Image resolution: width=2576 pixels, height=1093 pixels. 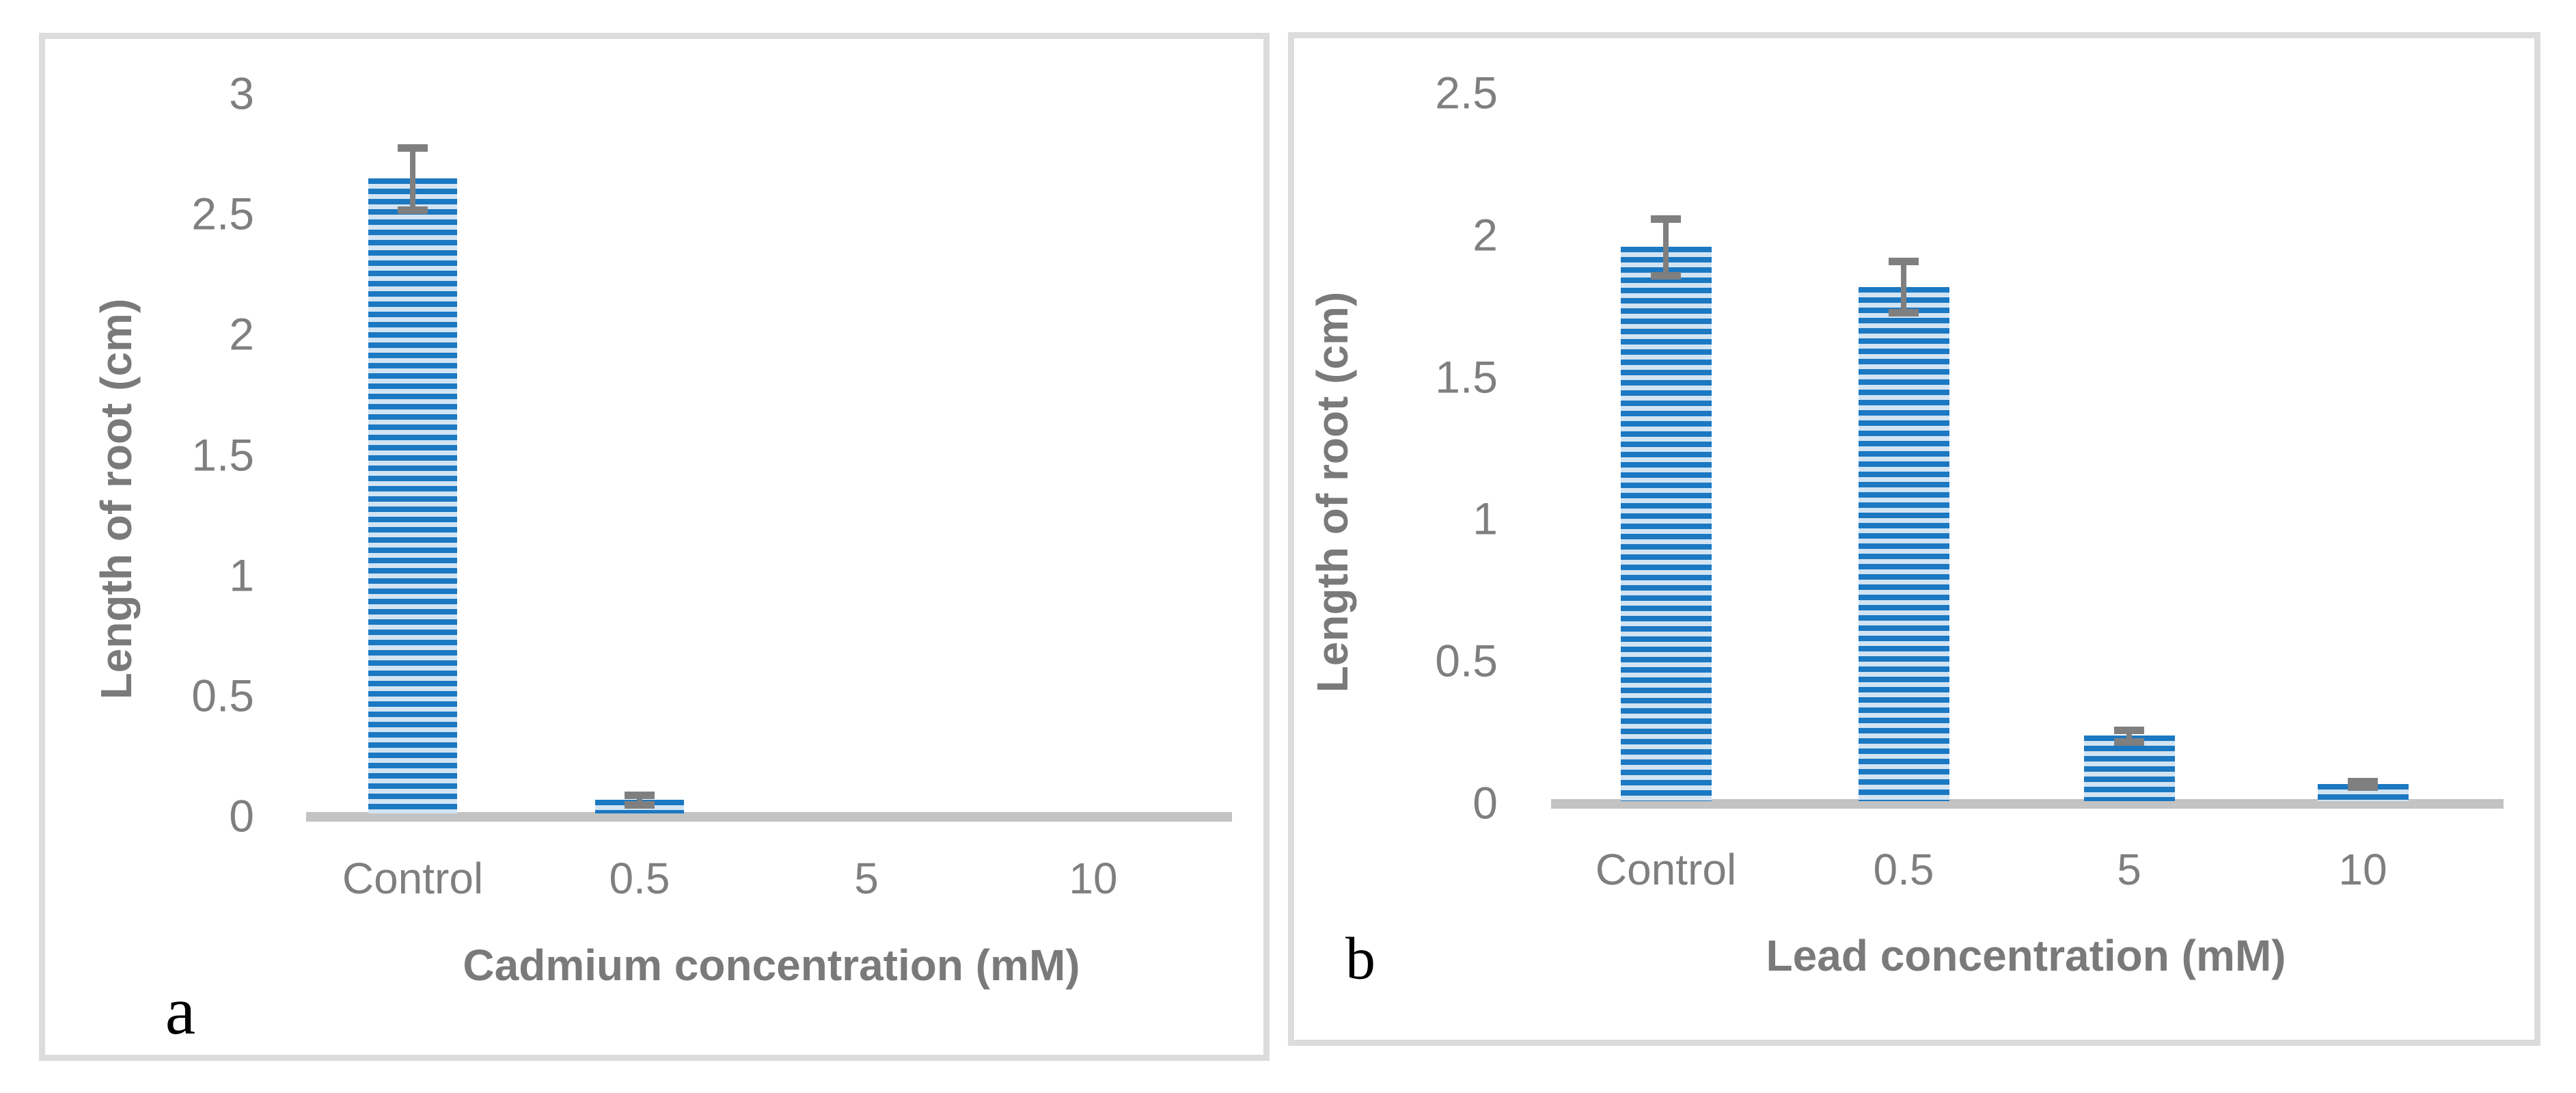 What do you see at coordinates (1360, 959) in the screenshot?
I see `panel-letter-b: b` at bounding box center [1360, 959].